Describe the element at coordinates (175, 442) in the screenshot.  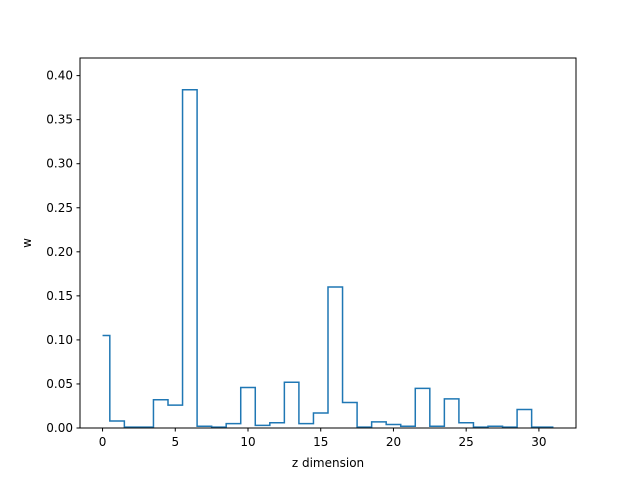
I see `x-tick-label: 5` at that location.